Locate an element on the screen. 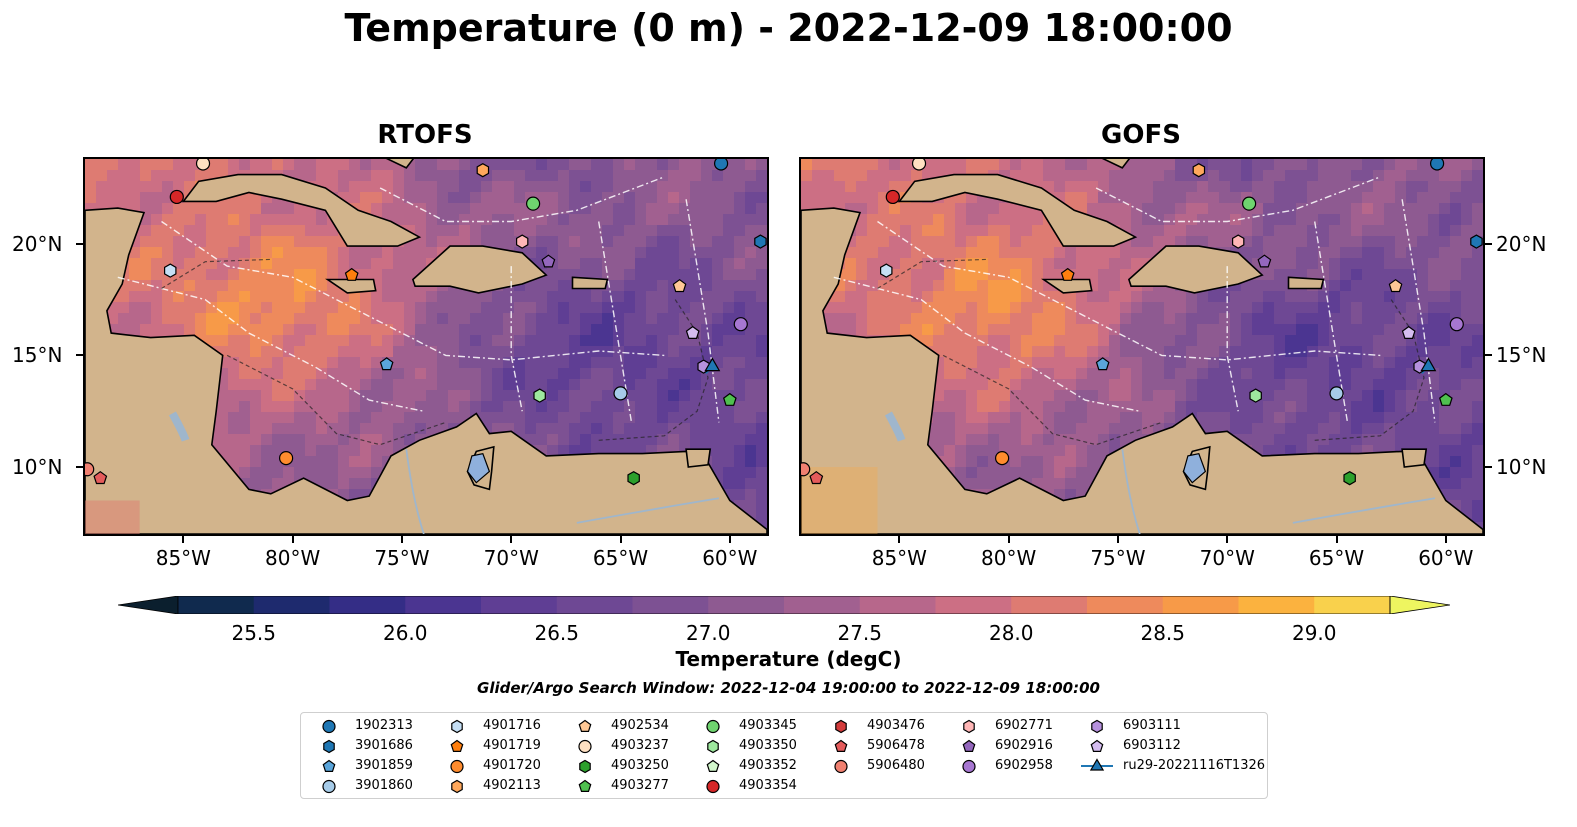 The height and width of the screenshot is (827, 1577). colorbar-tick-label: 29.0 is located at coordinates (1314, 633).